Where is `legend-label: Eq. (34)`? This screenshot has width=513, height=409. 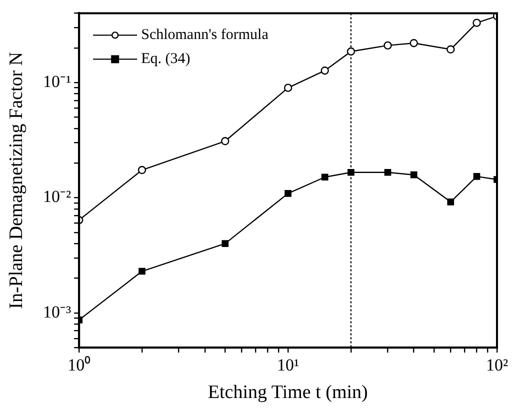 legend-label: Eq. (34) is located at coordinates (165, 59).